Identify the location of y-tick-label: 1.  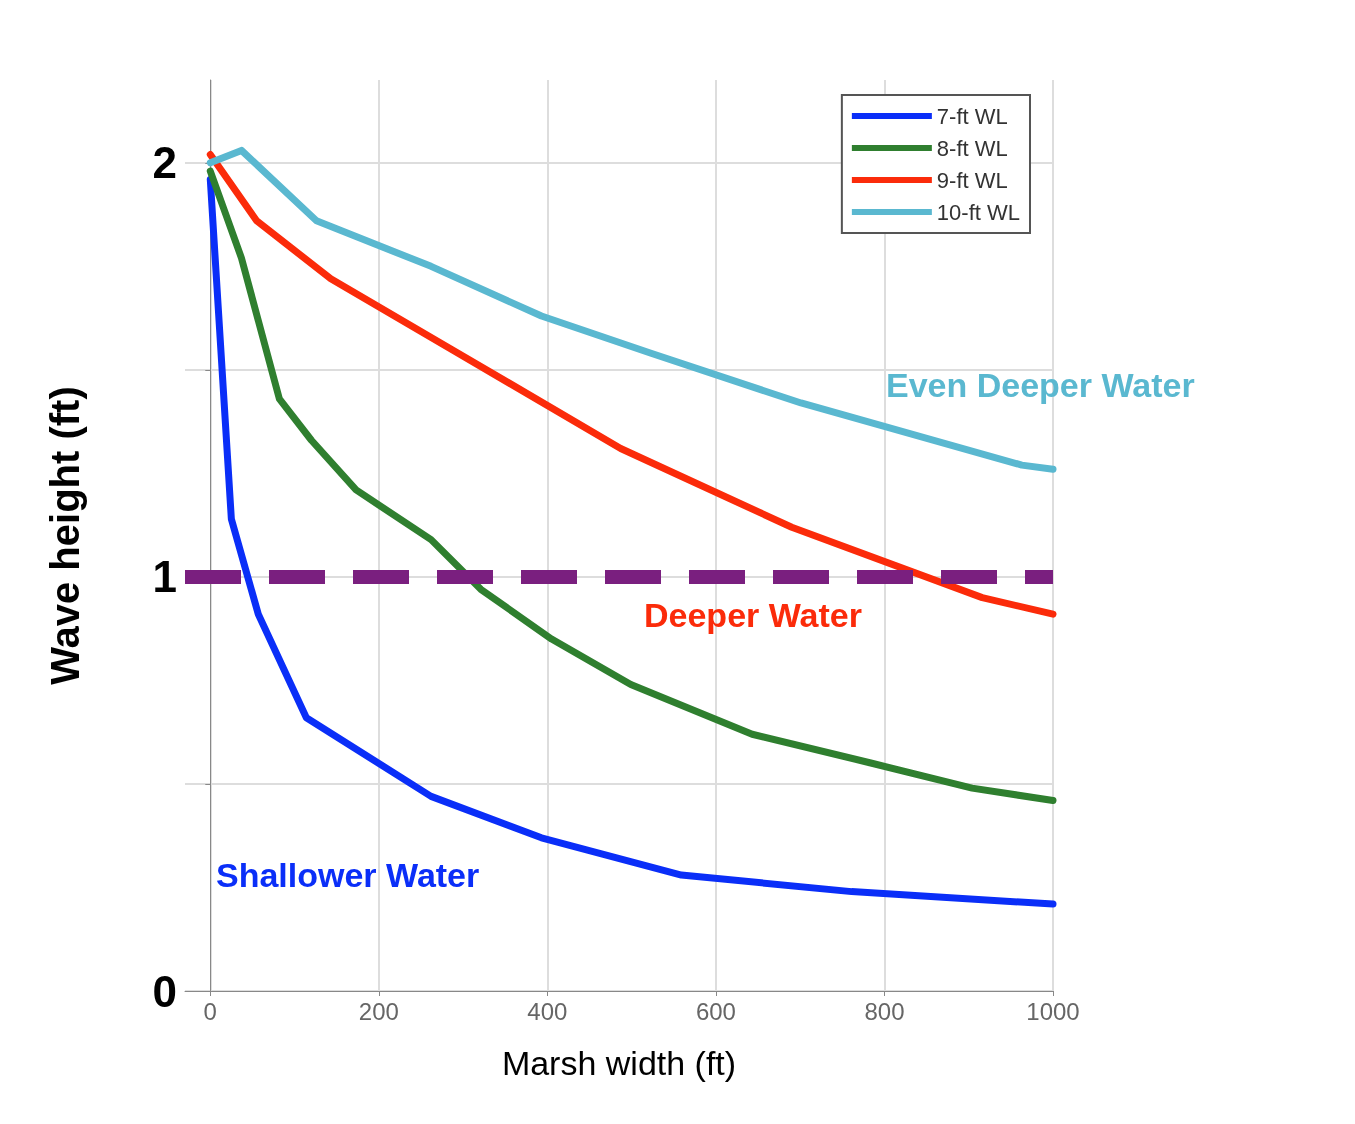
(164, 577).